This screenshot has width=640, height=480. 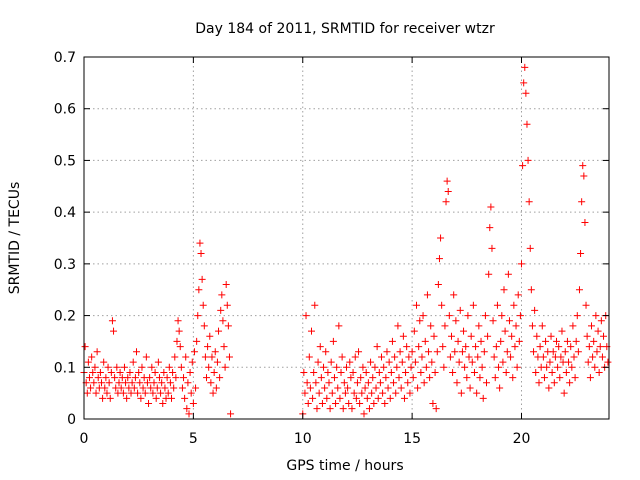 What do you see at coordinates (303, 439) in the screenshot?
I see `x-tick-label: 10` at bounding box center [303, 439].